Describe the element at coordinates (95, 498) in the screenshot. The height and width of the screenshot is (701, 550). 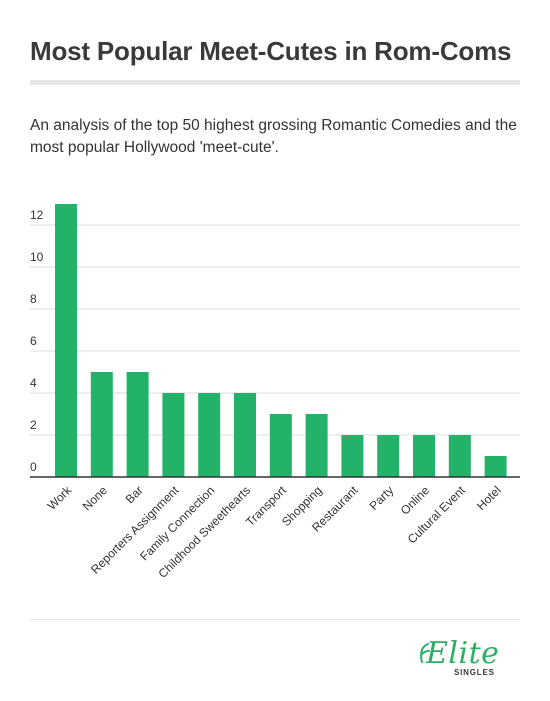
I see `x-tick-label: None` at that location.